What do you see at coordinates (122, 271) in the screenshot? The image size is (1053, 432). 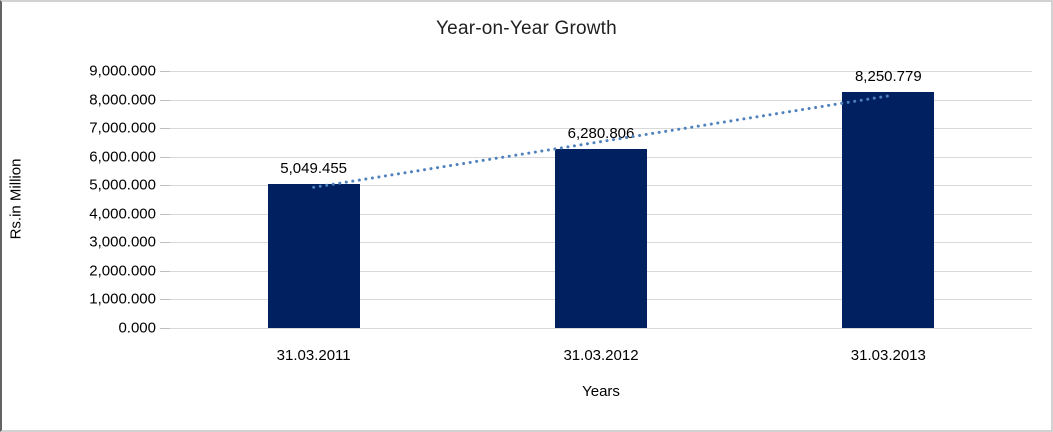 I see `y-tick-label: 2,000.000` at bounding box center [122, 271].